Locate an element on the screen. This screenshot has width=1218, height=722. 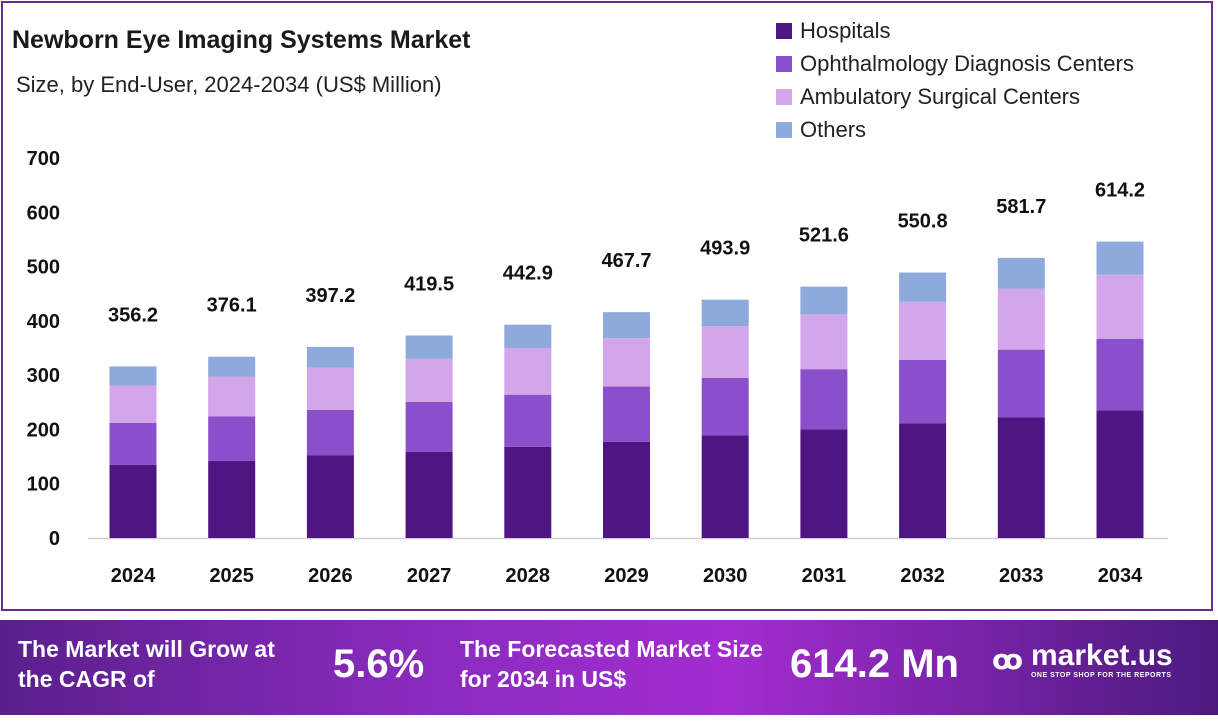
y-tick-label: 100 is located at coordinates (43, 485).